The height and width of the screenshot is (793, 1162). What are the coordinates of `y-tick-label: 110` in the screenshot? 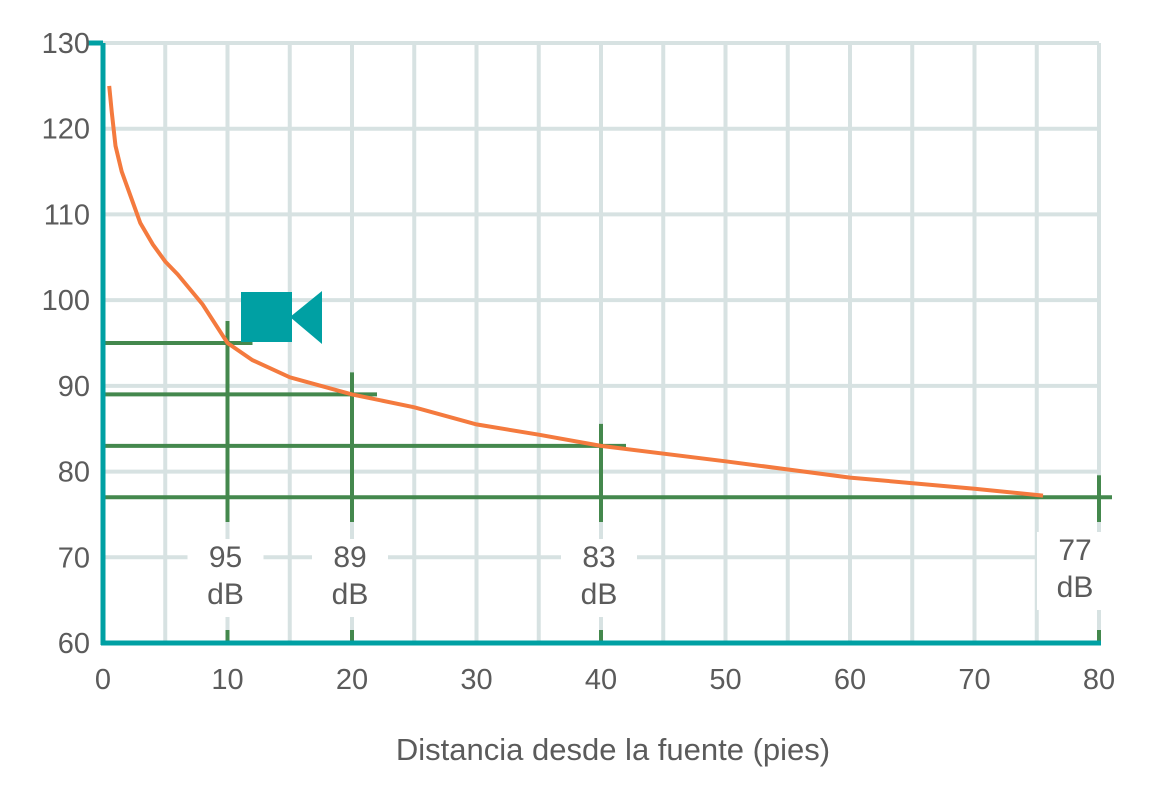 It's located at (67, 215).